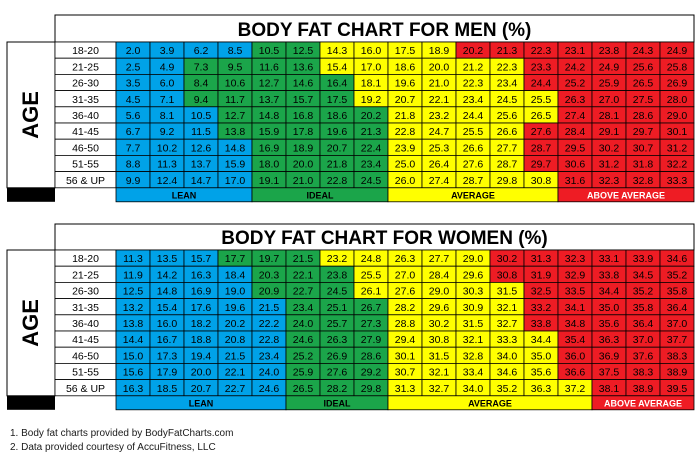 The width and height of the screenshot is (700, 463). I want to click on value-label: 22.2, so click(269, 324).